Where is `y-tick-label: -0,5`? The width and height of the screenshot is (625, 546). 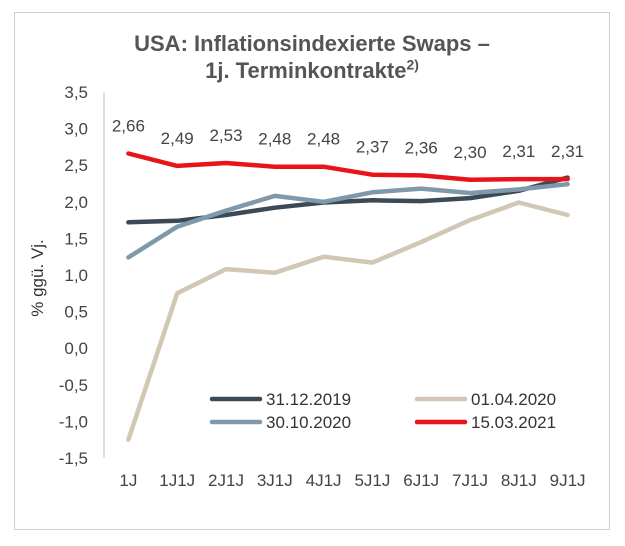 y-tick-label: -0,5 is located at coordinates (73, 385).